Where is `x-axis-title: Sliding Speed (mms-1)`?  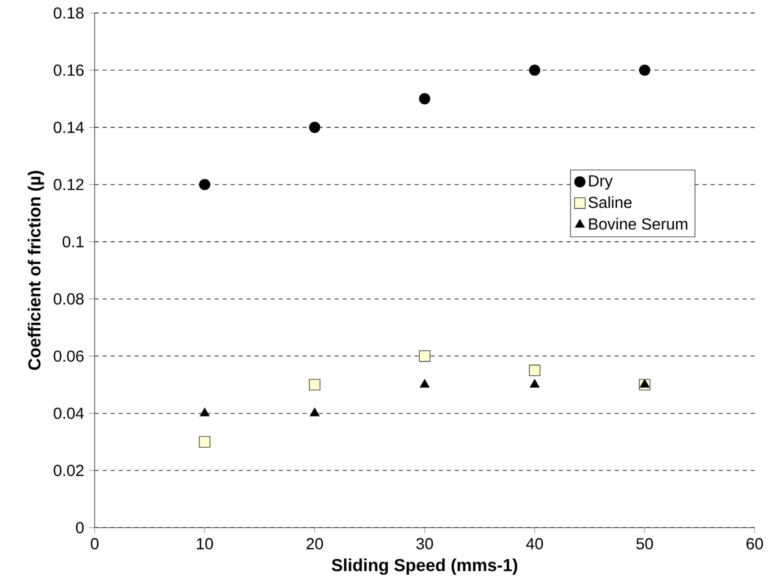
x-axis-title: Sliding Speed (mms-1) is located at coordinates (425, 566).